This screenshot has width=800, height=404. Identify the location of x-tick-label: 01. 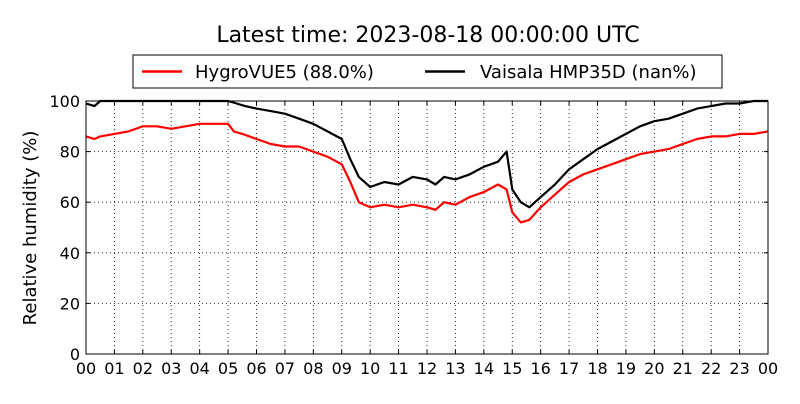
(114, 368).